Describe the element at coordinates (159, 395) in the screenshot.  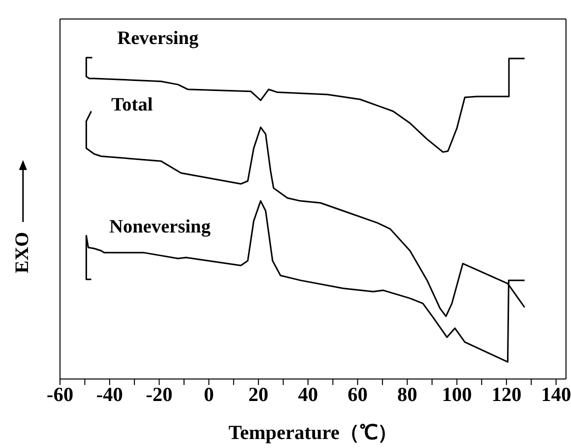
I see `x-tick-label: -20` at that location.